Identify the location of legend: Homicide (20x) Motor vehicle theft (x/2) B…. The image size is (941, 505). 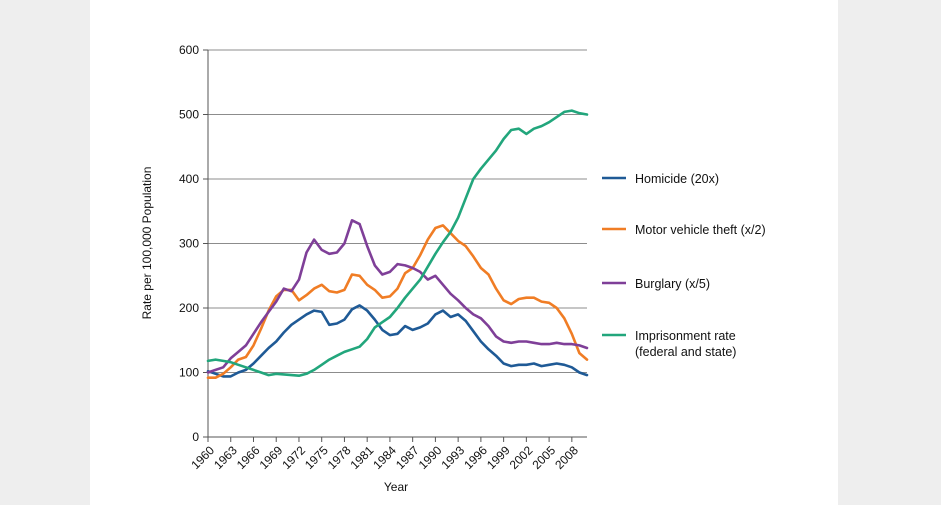
(684, 265).